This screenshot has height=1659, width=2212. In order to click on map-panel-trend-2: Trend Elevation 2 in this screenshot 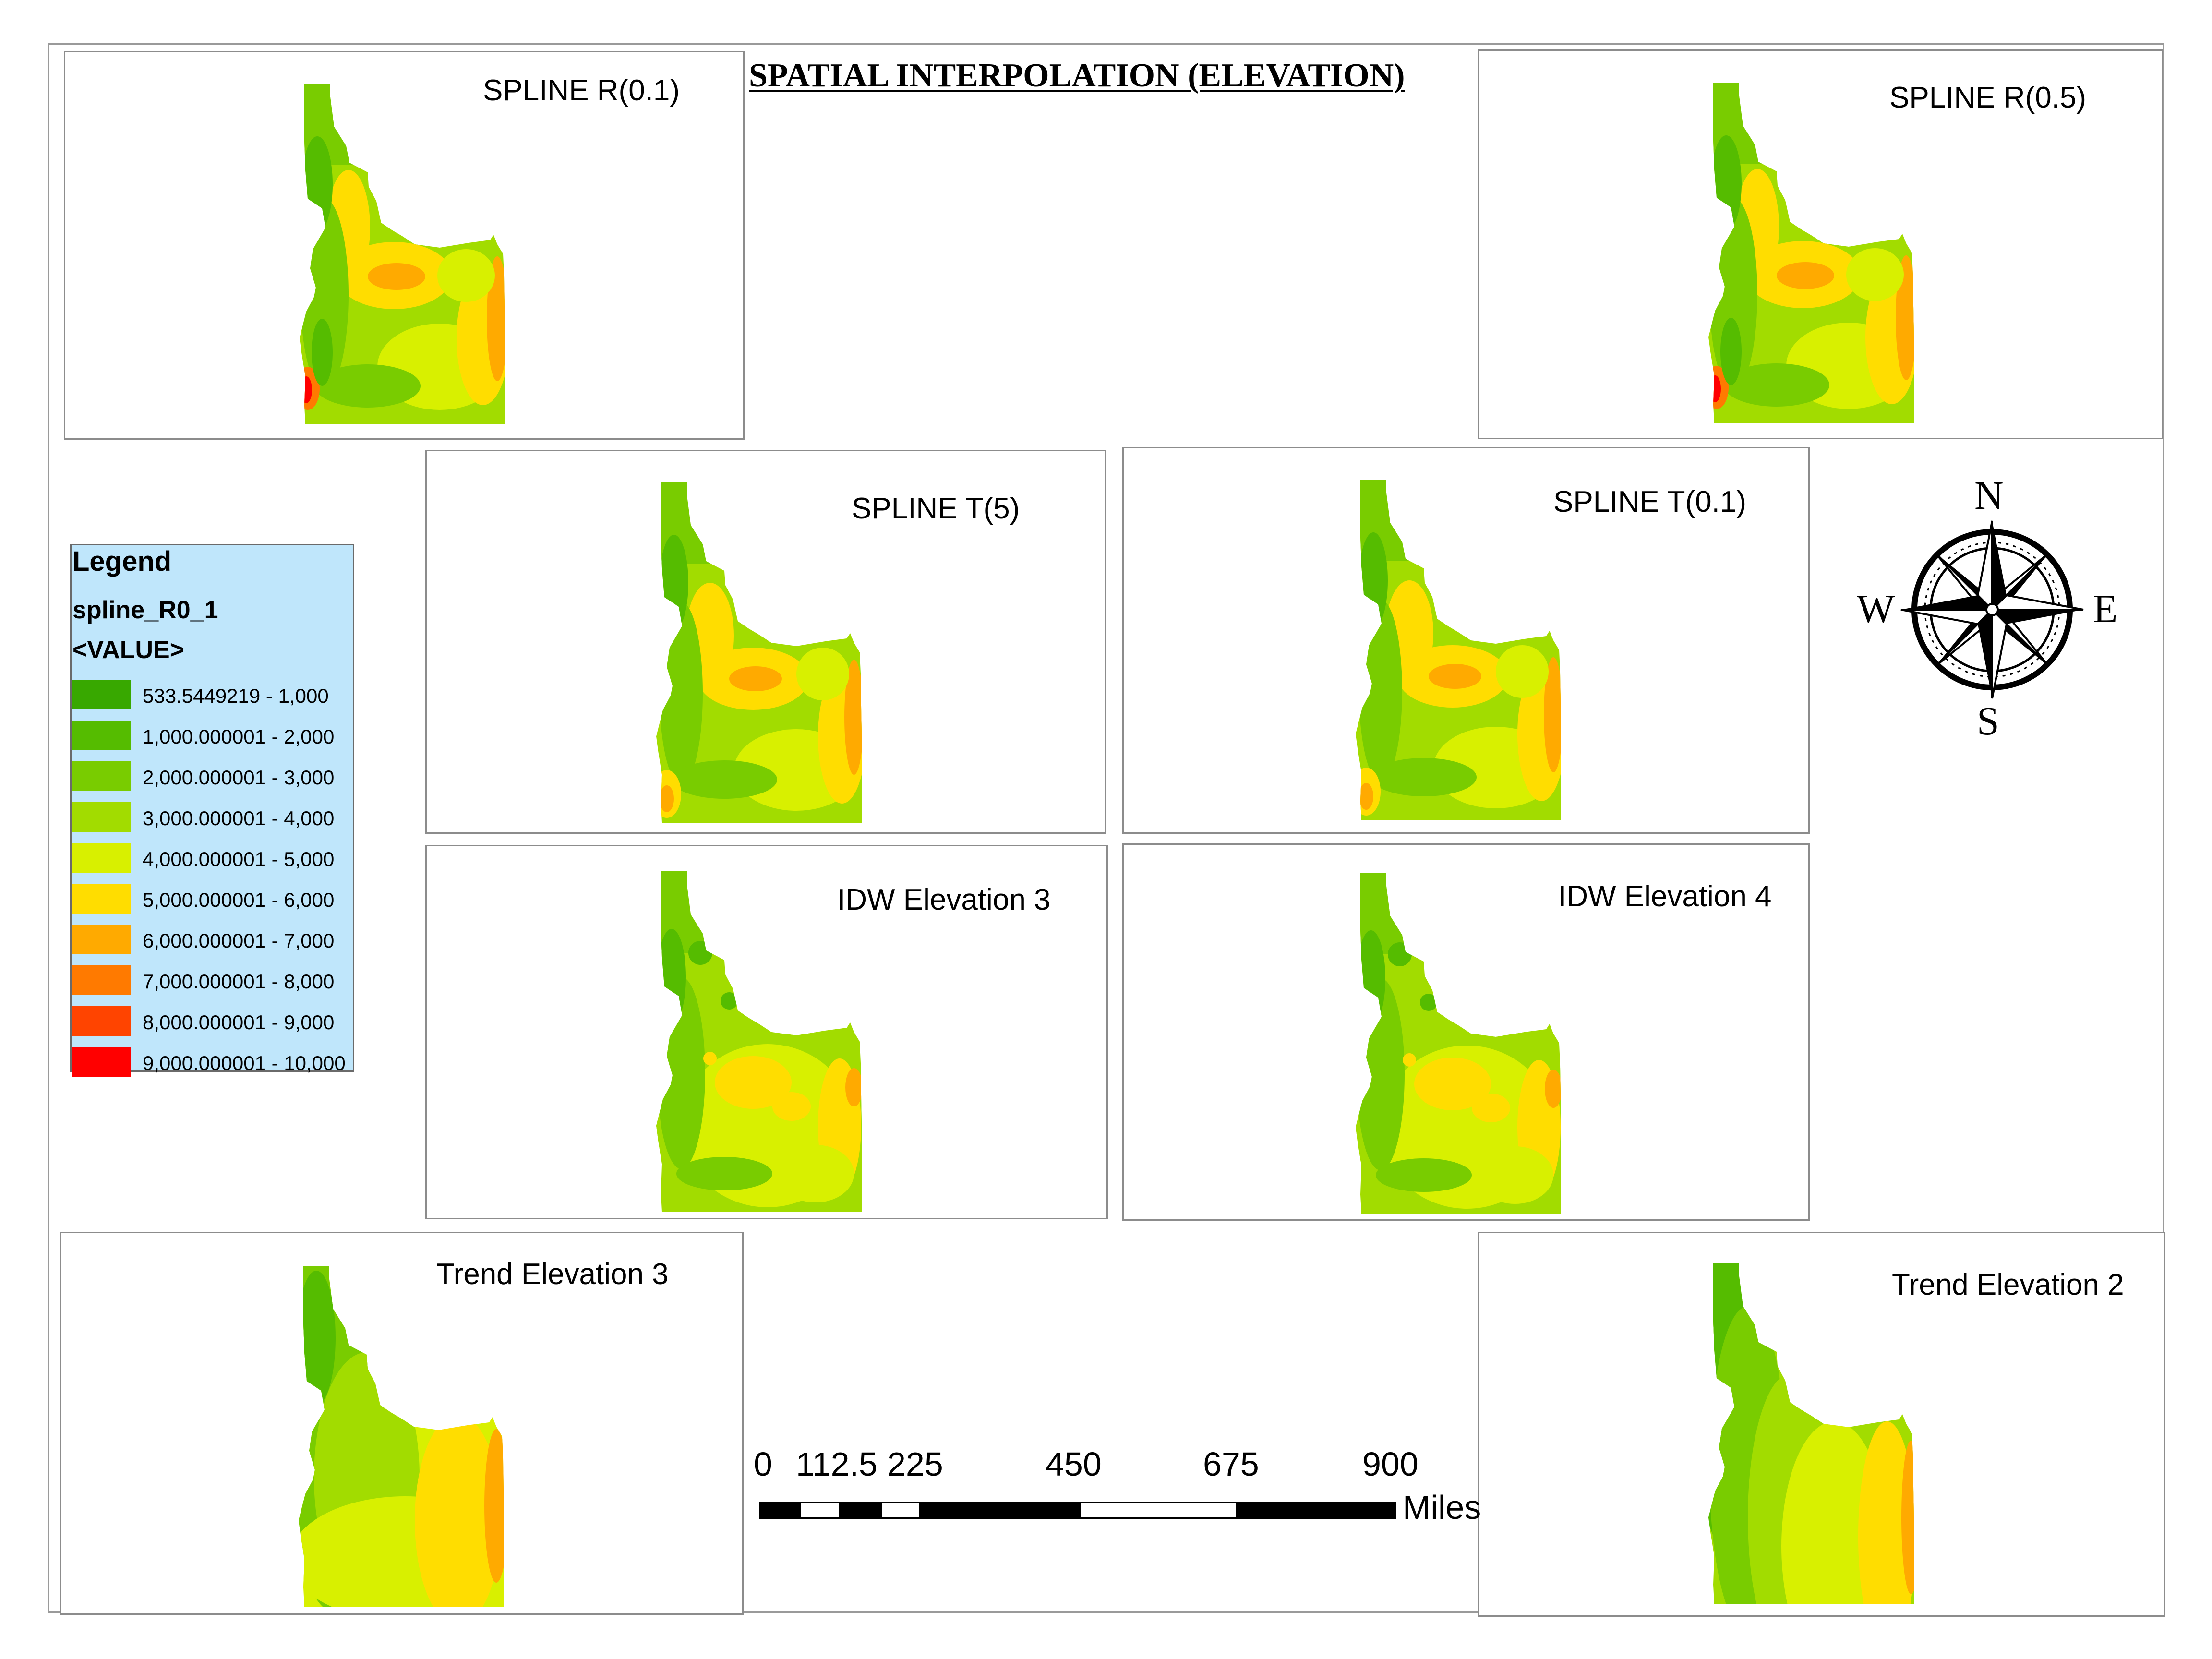, I will do `click(1822, 1424)`.